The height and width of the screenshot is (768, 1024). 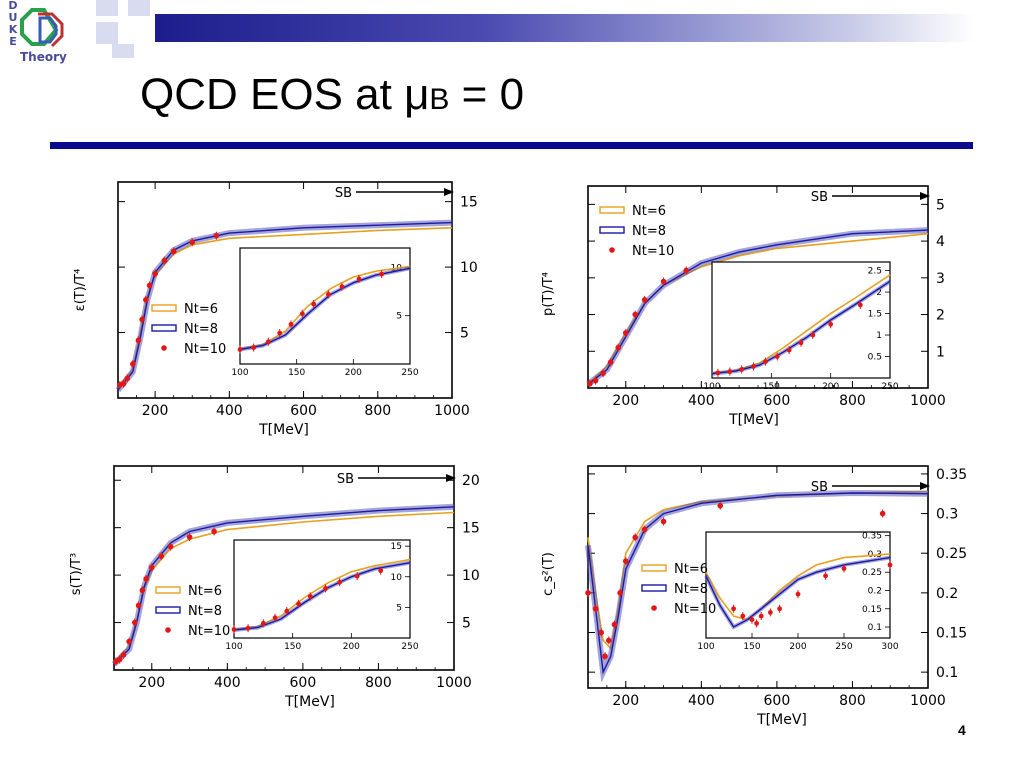 What do you see at coordinates (201, 329) in the screenshot?
I see `legend-label: Nt=8` at bounding box center [201, 329].